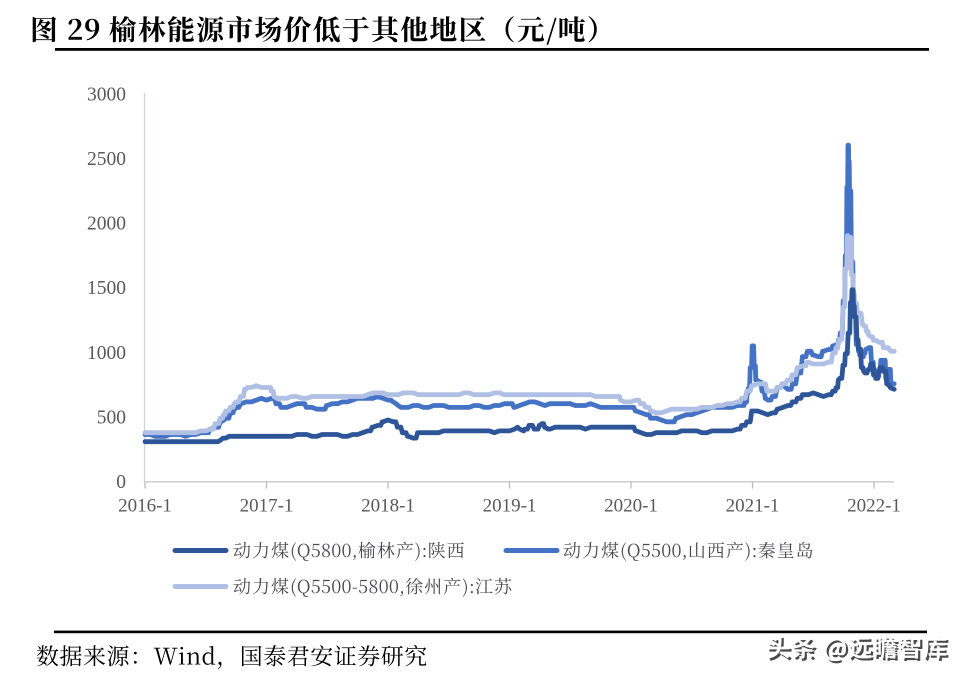 The height and width of the screenshot is (678, 962). What do you see at coordinates (106, 95) in the screenshot?
I see `svg-text: 3000` at bounding box center [106, 95].